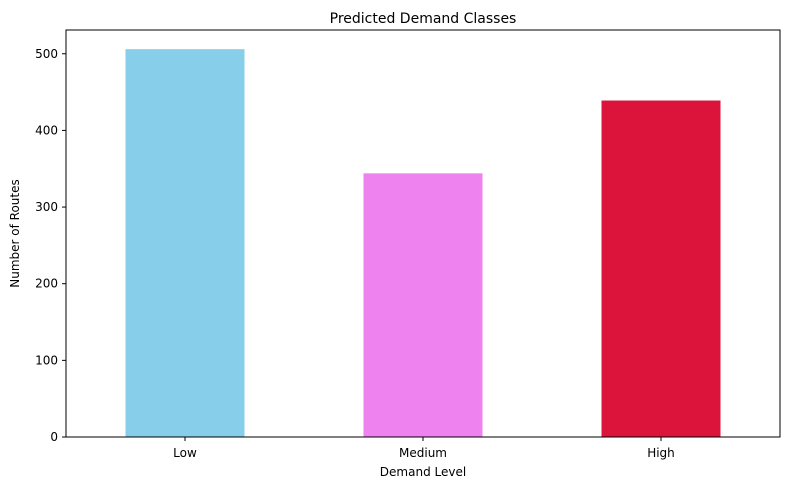  What do you see at coordinates (46, 130) in the screenshot?
I see `y-tick-label-400: 400` at bounding box center [46, 130].